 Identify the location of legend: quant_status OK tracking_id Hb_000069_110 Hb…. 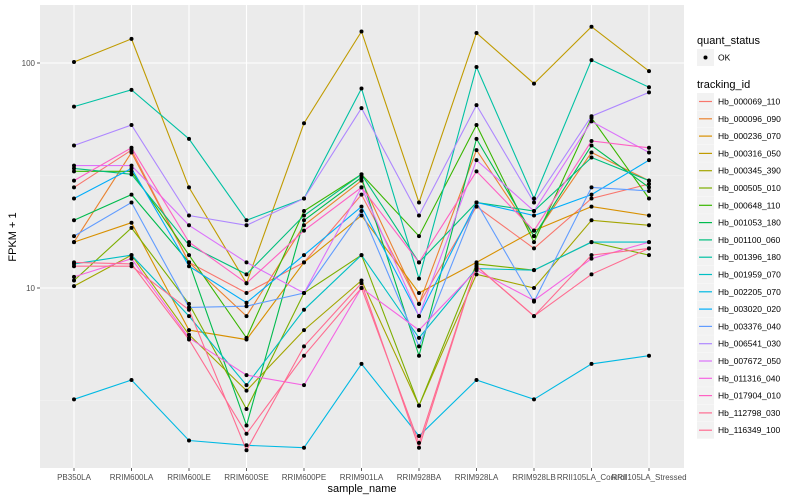
(739, 237).